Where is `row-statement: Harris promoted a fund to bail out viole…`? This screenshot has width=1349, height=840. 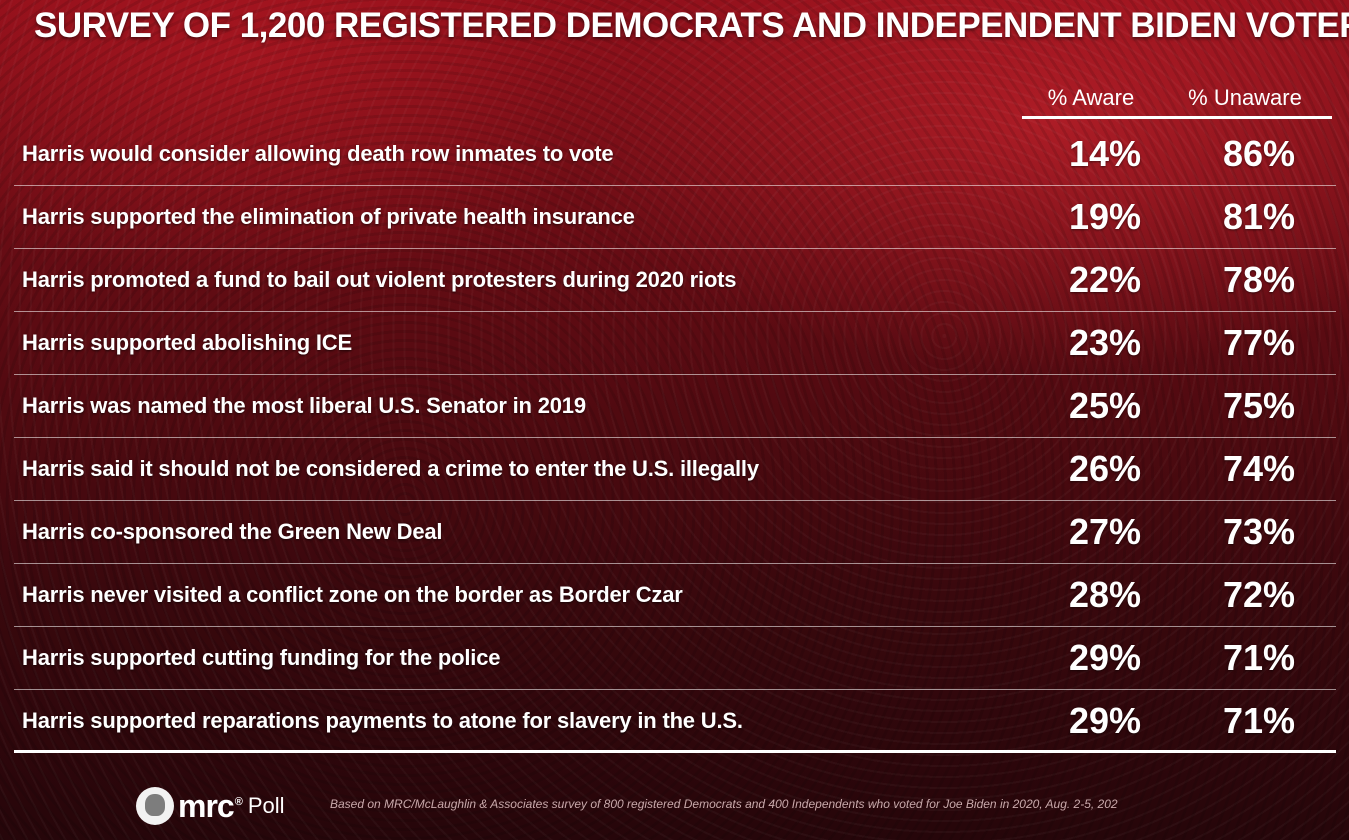
row-statement: Harris promoted a fund to bail out viole… is located at coordinates (379, 279).